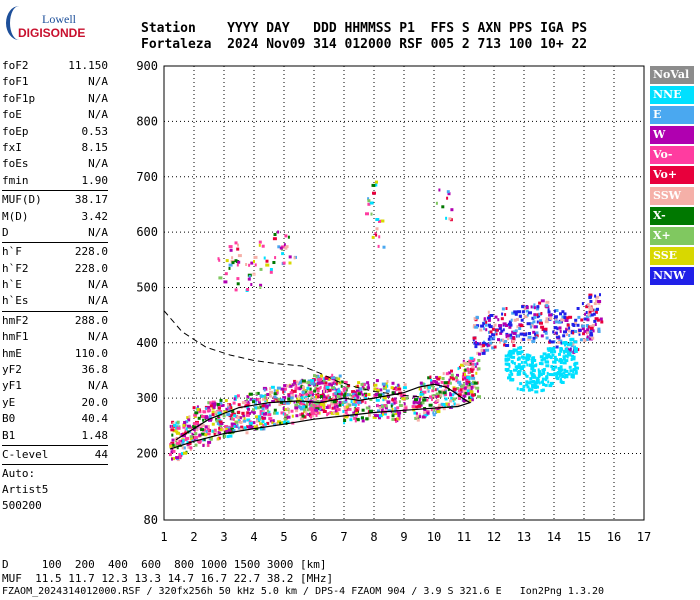 This screenshot has width=700, height=600. What do you see at coordinates (55, 386) in the screenshot?
I see `param-row-yf1: yF1 N/A` at bounding box center [55, 386].